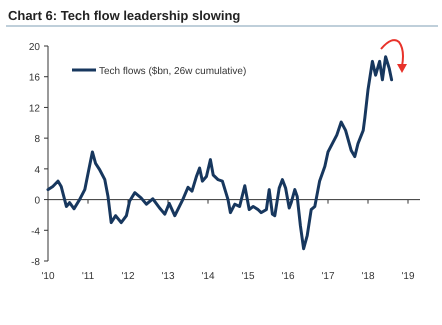 The image size is (442, 325). Describe the element at coordinates (35, 262) in the screenshot. I see `y-tick-label: -8` at that location.